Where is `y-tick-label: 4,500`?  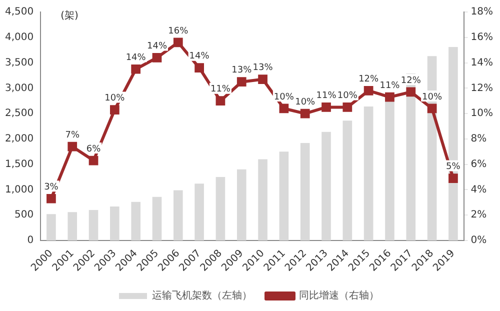
y-tick-label: 4,500 is located at coordinates (19, 12).